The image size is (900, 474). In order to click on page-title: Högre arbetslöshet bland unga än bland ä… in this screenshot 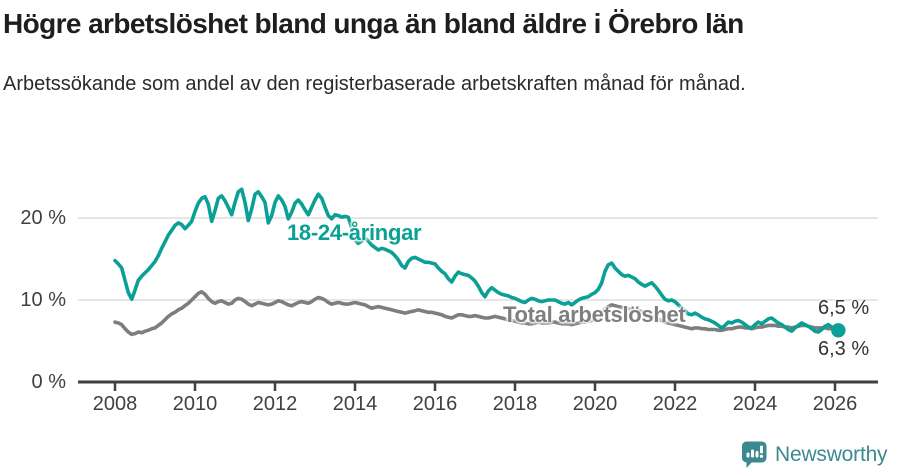, I will do `click(373, 23)`.